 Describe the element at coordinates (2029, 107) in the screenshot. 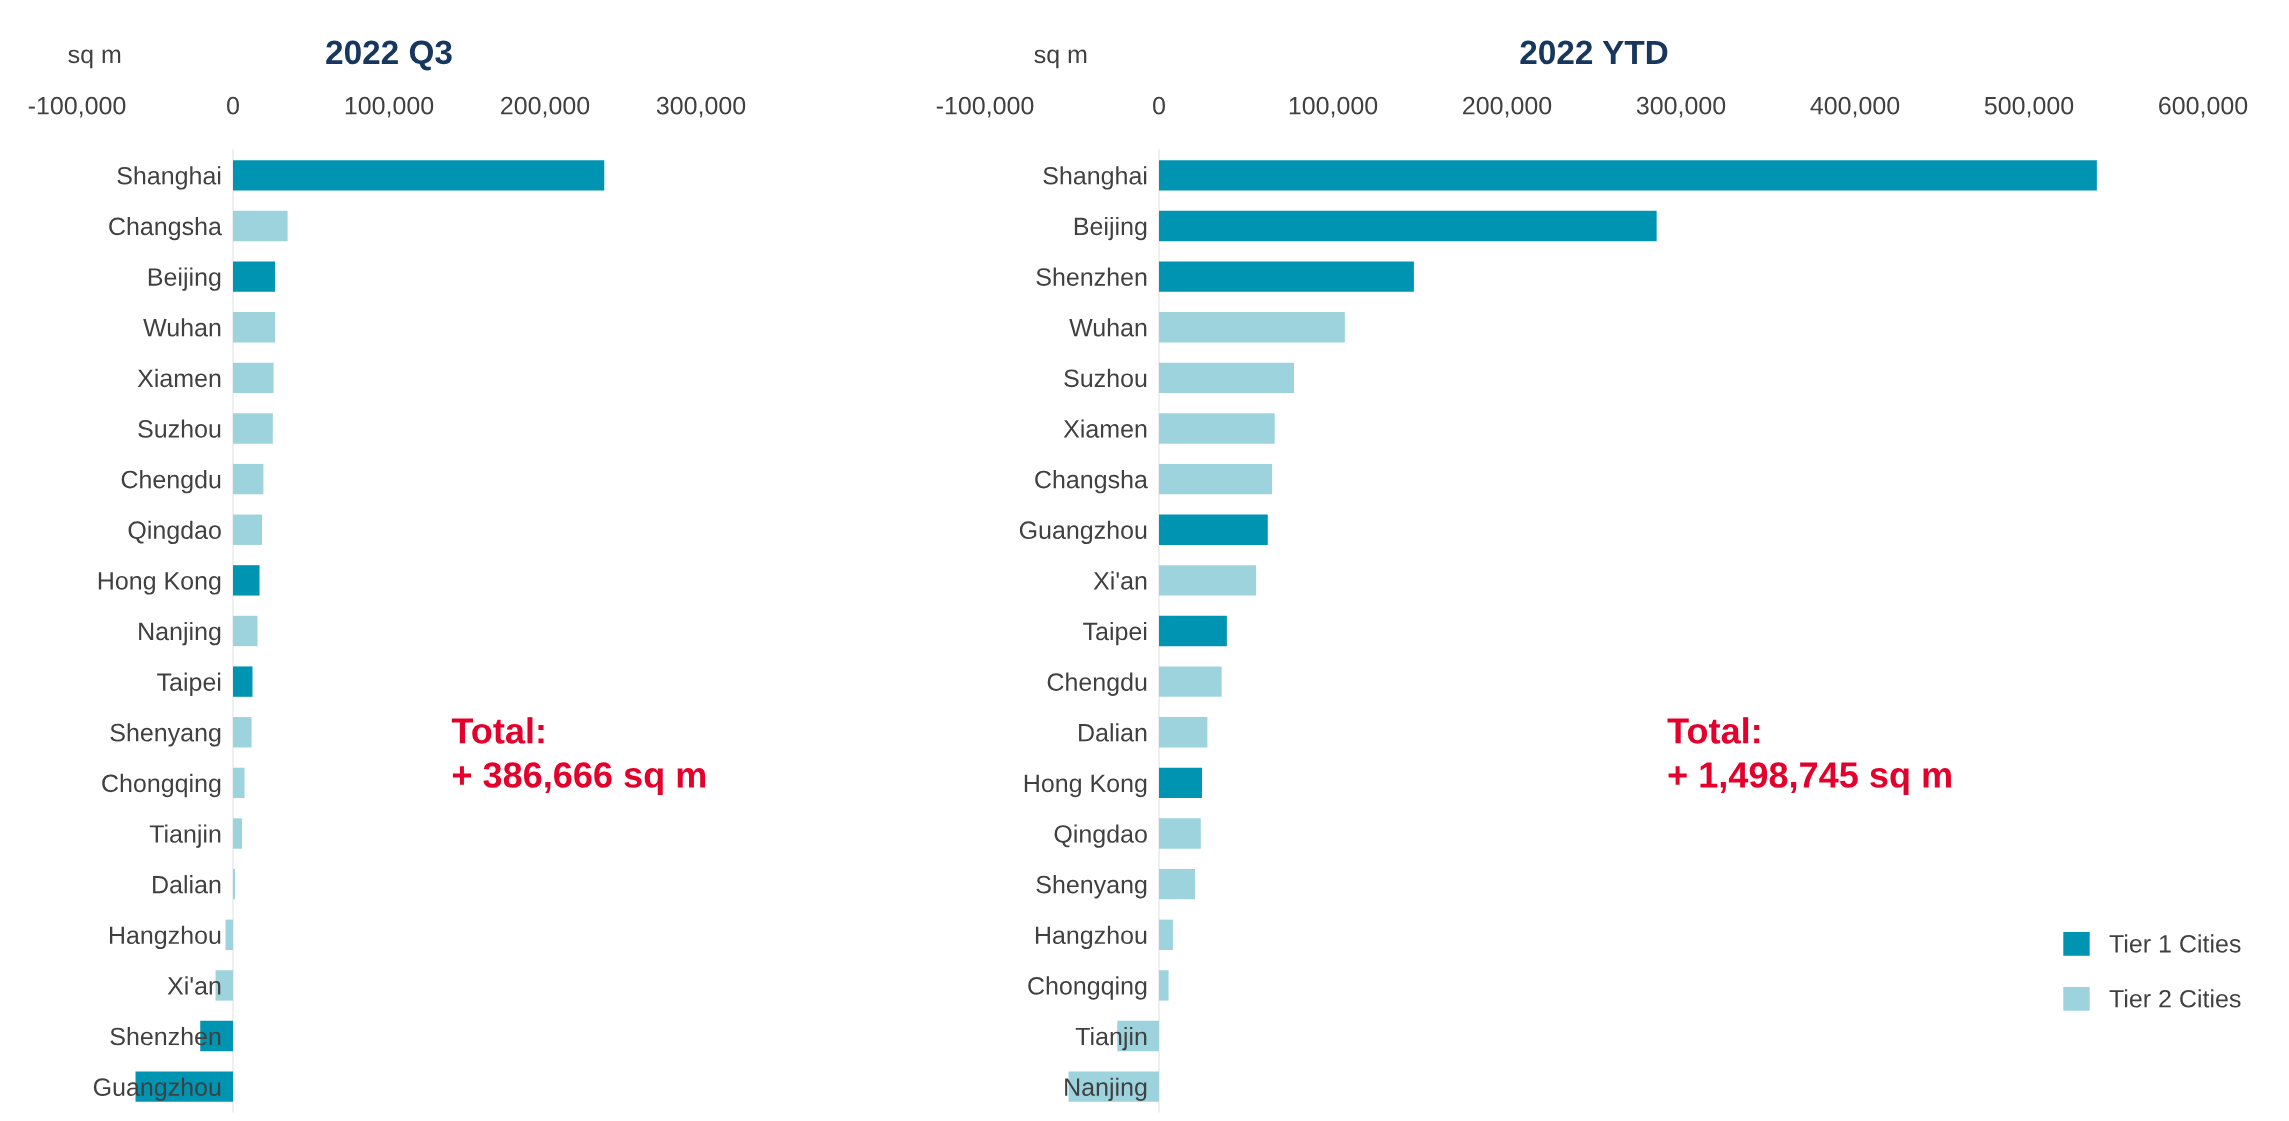

I see `x-tick-label: 500,000` at that location.